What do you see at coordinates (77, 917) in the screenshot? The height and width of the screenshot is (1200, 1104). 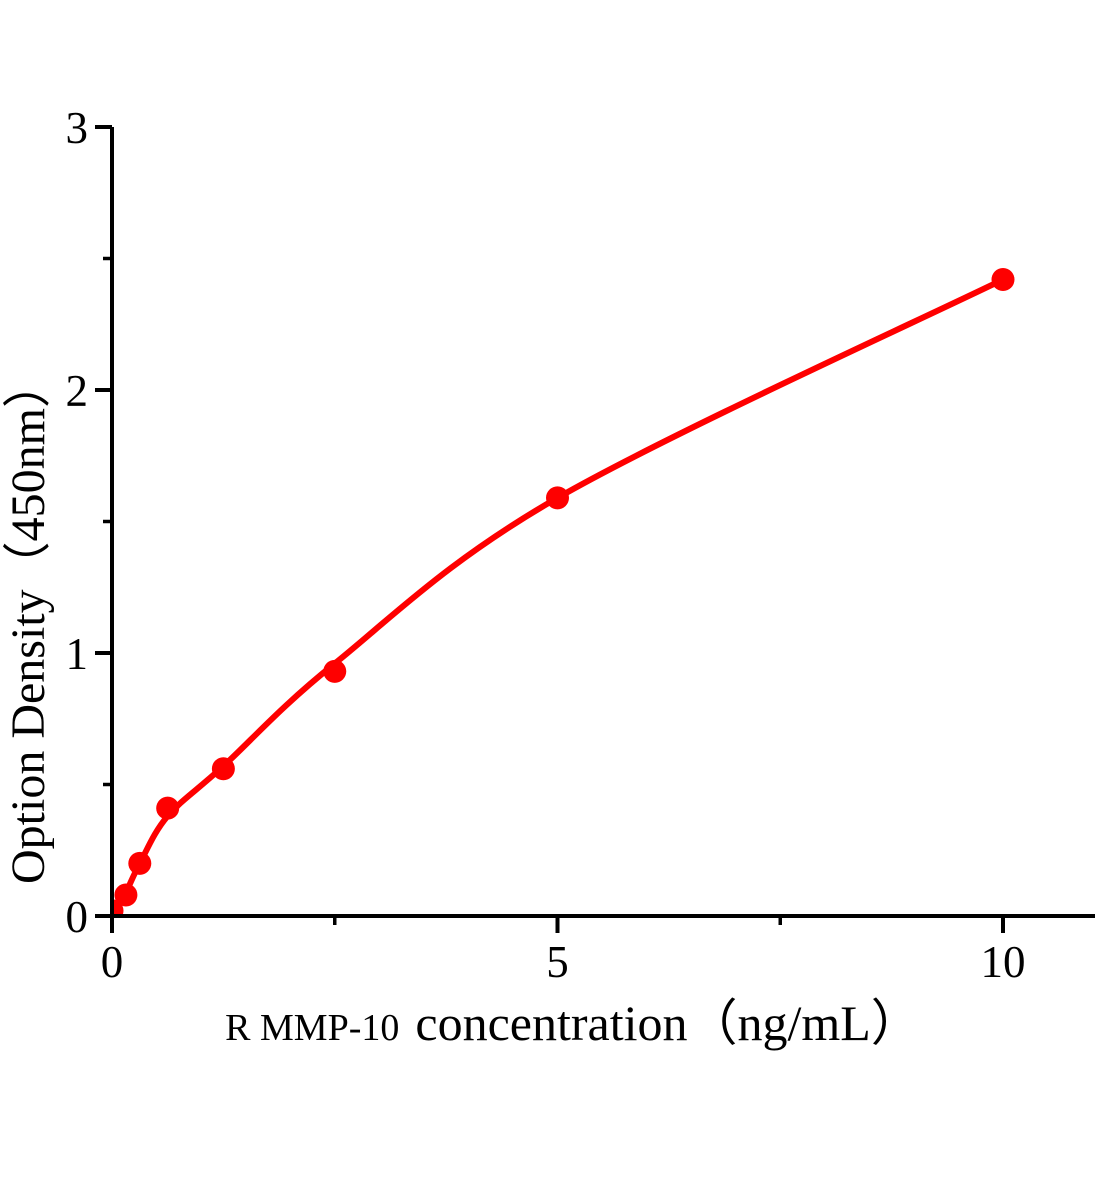 I see `y-tick-label: 0` at bounding box center [77, 917].